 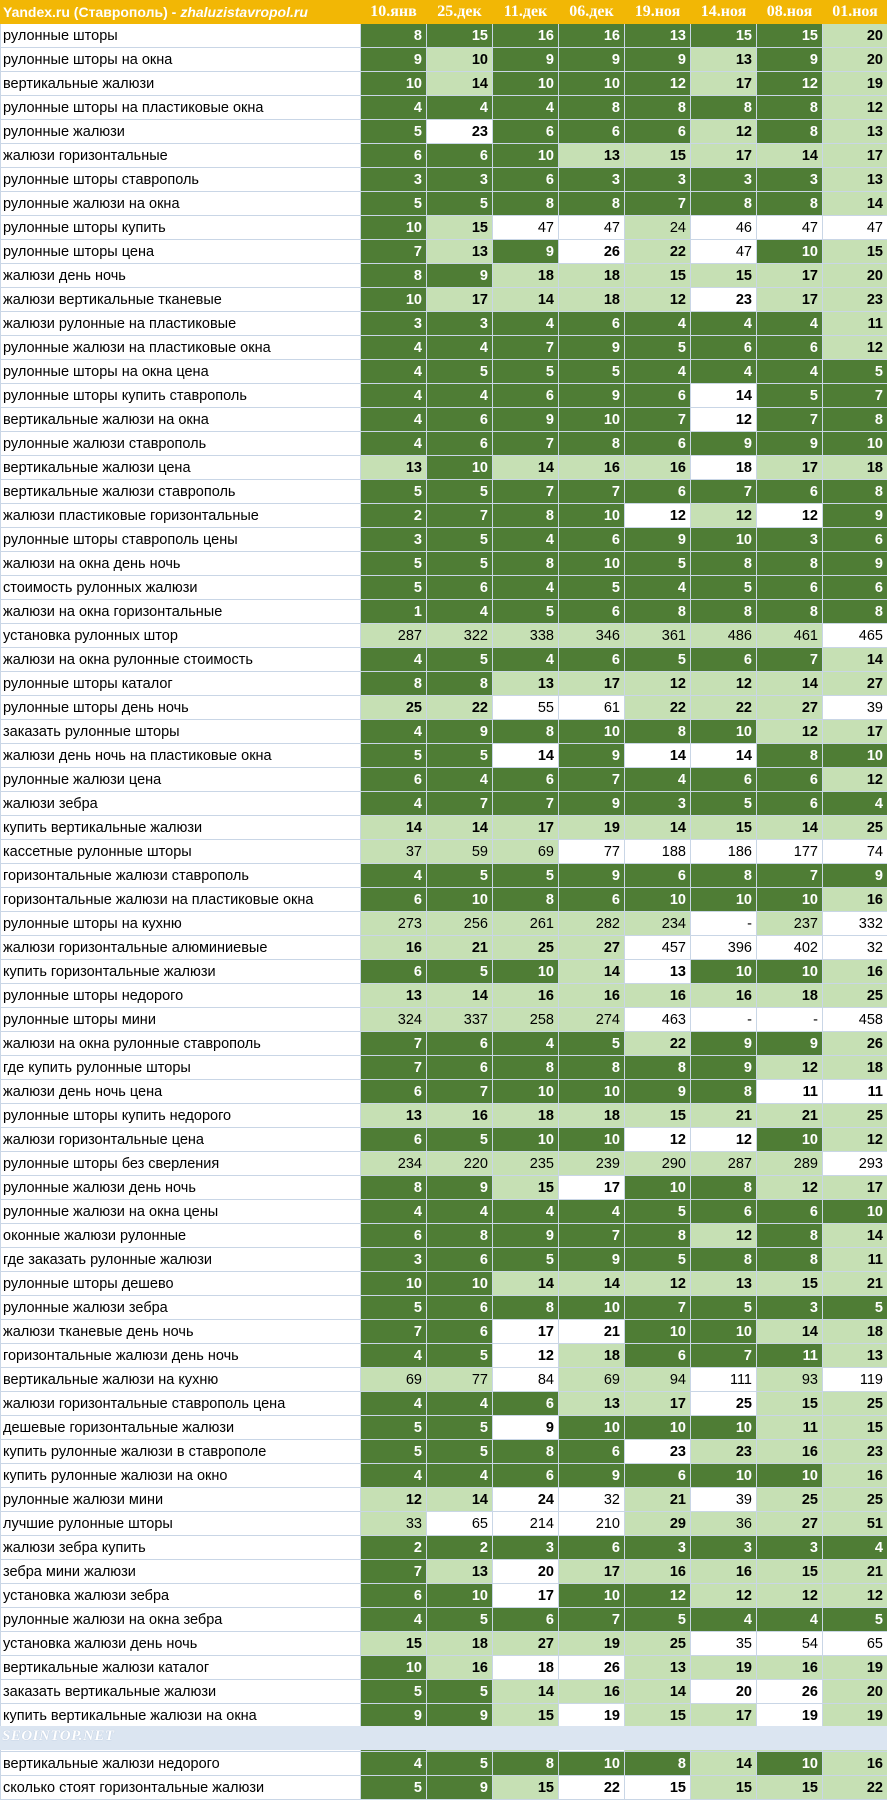 I want to click on keyword-cell: жалюзи на окна горизонтальные, so click(x=181, y=612).